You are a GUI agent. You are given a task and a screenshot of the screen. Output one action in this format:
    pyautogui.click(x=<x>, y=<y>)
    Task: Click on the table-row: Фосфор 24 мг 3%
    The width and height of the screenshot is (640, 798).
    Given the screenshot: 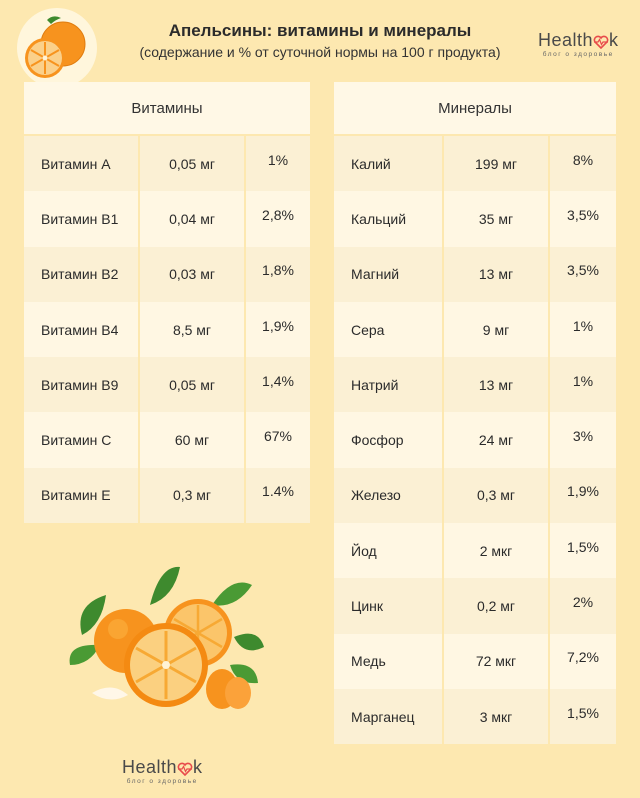 What is the action you would take?
    pyautogui.click(x=475, y=440)
    